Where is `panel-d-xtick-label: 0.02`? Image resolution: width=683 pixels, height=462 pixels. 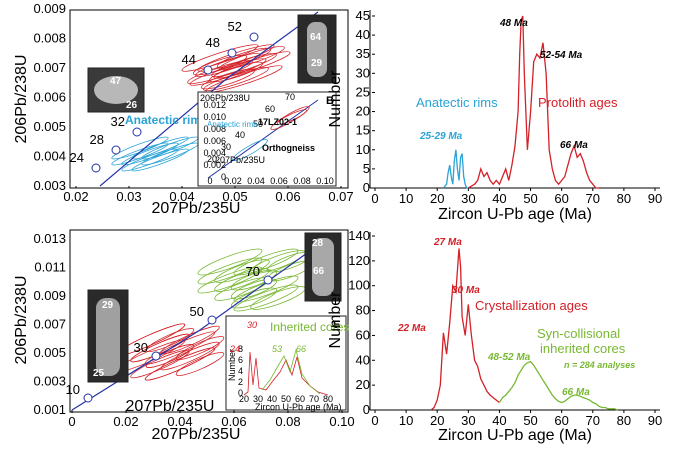
panel-d-xtick-label: 0.02 is located at coordinates (125, 421).